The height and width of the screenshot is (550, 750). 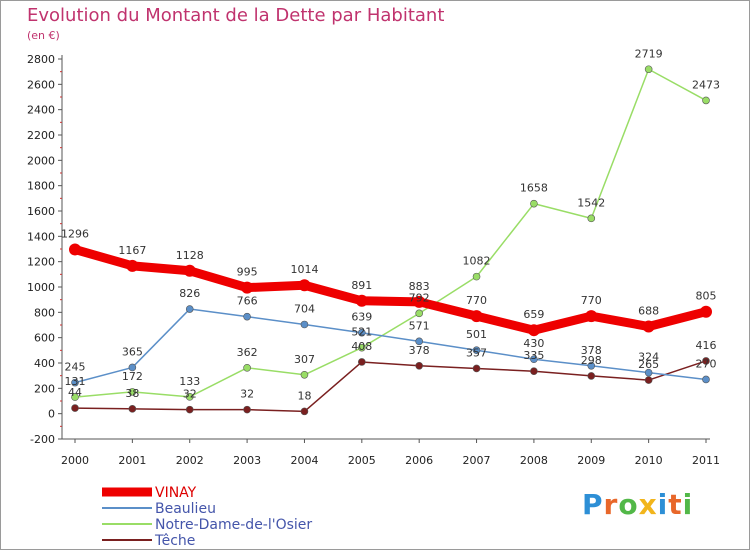 I want to click on x-tick-label: 2009, so click(x=591, y=460).